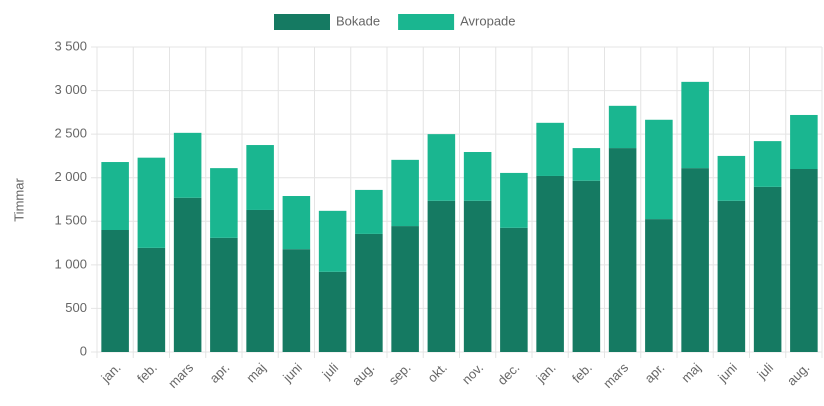 The image size is (824, 406). I want to click on y-tick-label: 1 500, so click(70, 220).